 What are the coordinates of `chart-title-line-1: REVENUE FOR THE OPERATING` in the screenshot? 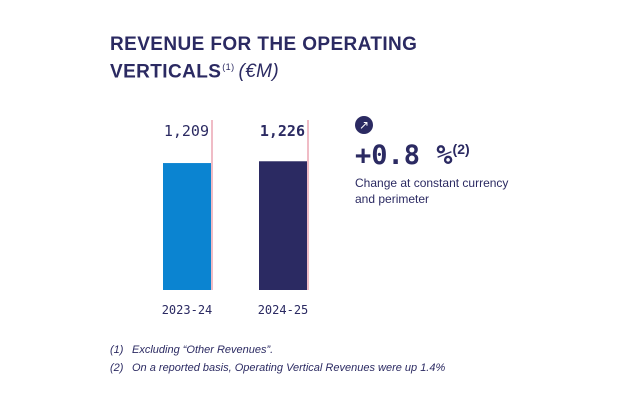 It's located at (264, 44).